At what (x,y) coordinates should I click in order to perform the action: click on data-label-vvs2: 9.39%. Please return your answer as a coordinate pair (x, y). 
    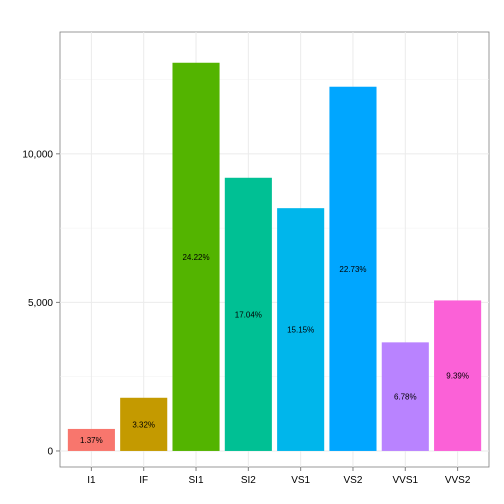
    Looking at the image, I should click on (457, 376).